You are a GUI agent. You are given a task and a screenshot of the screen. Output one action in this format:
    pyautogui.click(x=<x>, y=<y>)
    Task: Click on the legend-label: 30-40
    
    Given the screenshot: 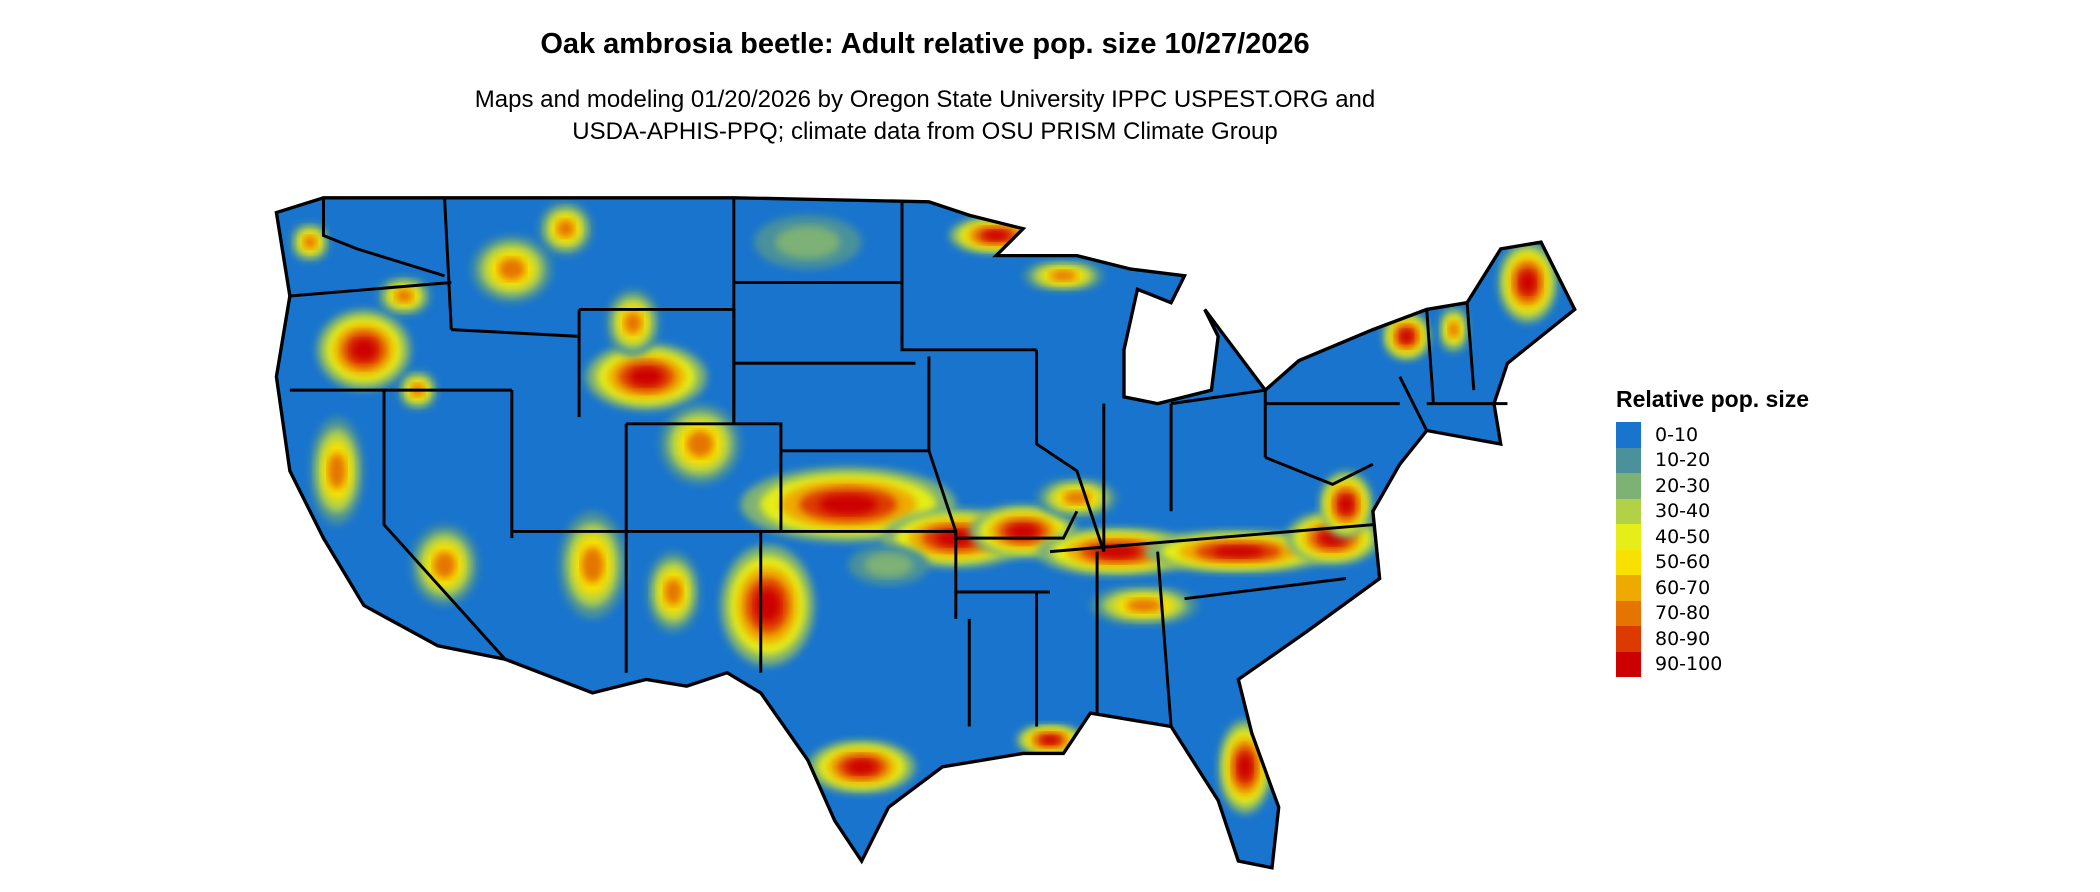 What is the action you would take?
    pyautogui.click(x=1683, y=511)
    